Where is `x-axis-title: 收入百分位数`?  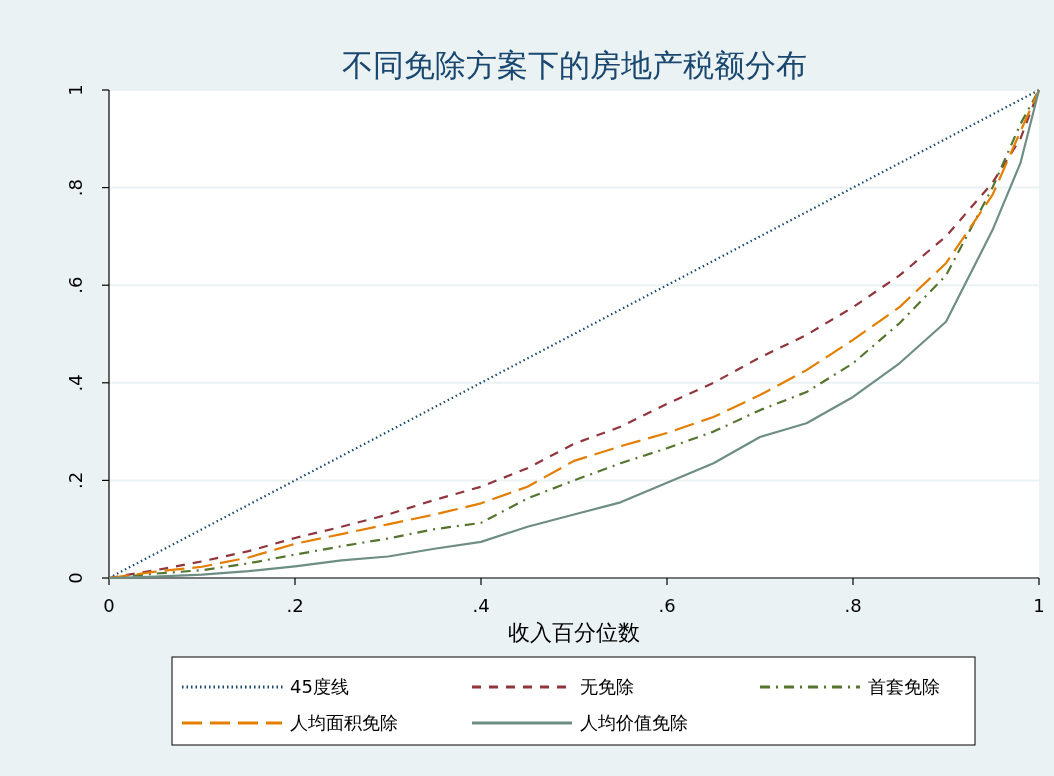
x-axis-title: 收入百分位数 is located at coordinates (574, 632).